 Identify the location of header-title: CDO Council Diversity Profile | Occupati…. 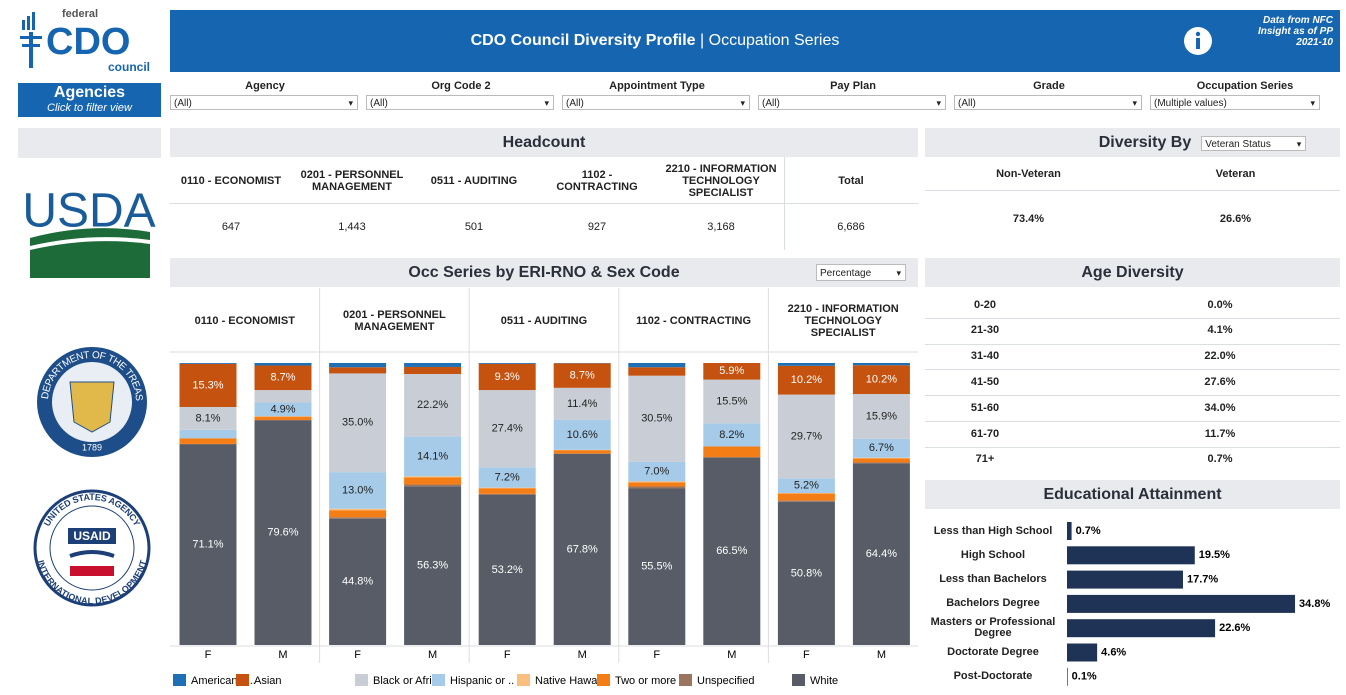
(655, 41).